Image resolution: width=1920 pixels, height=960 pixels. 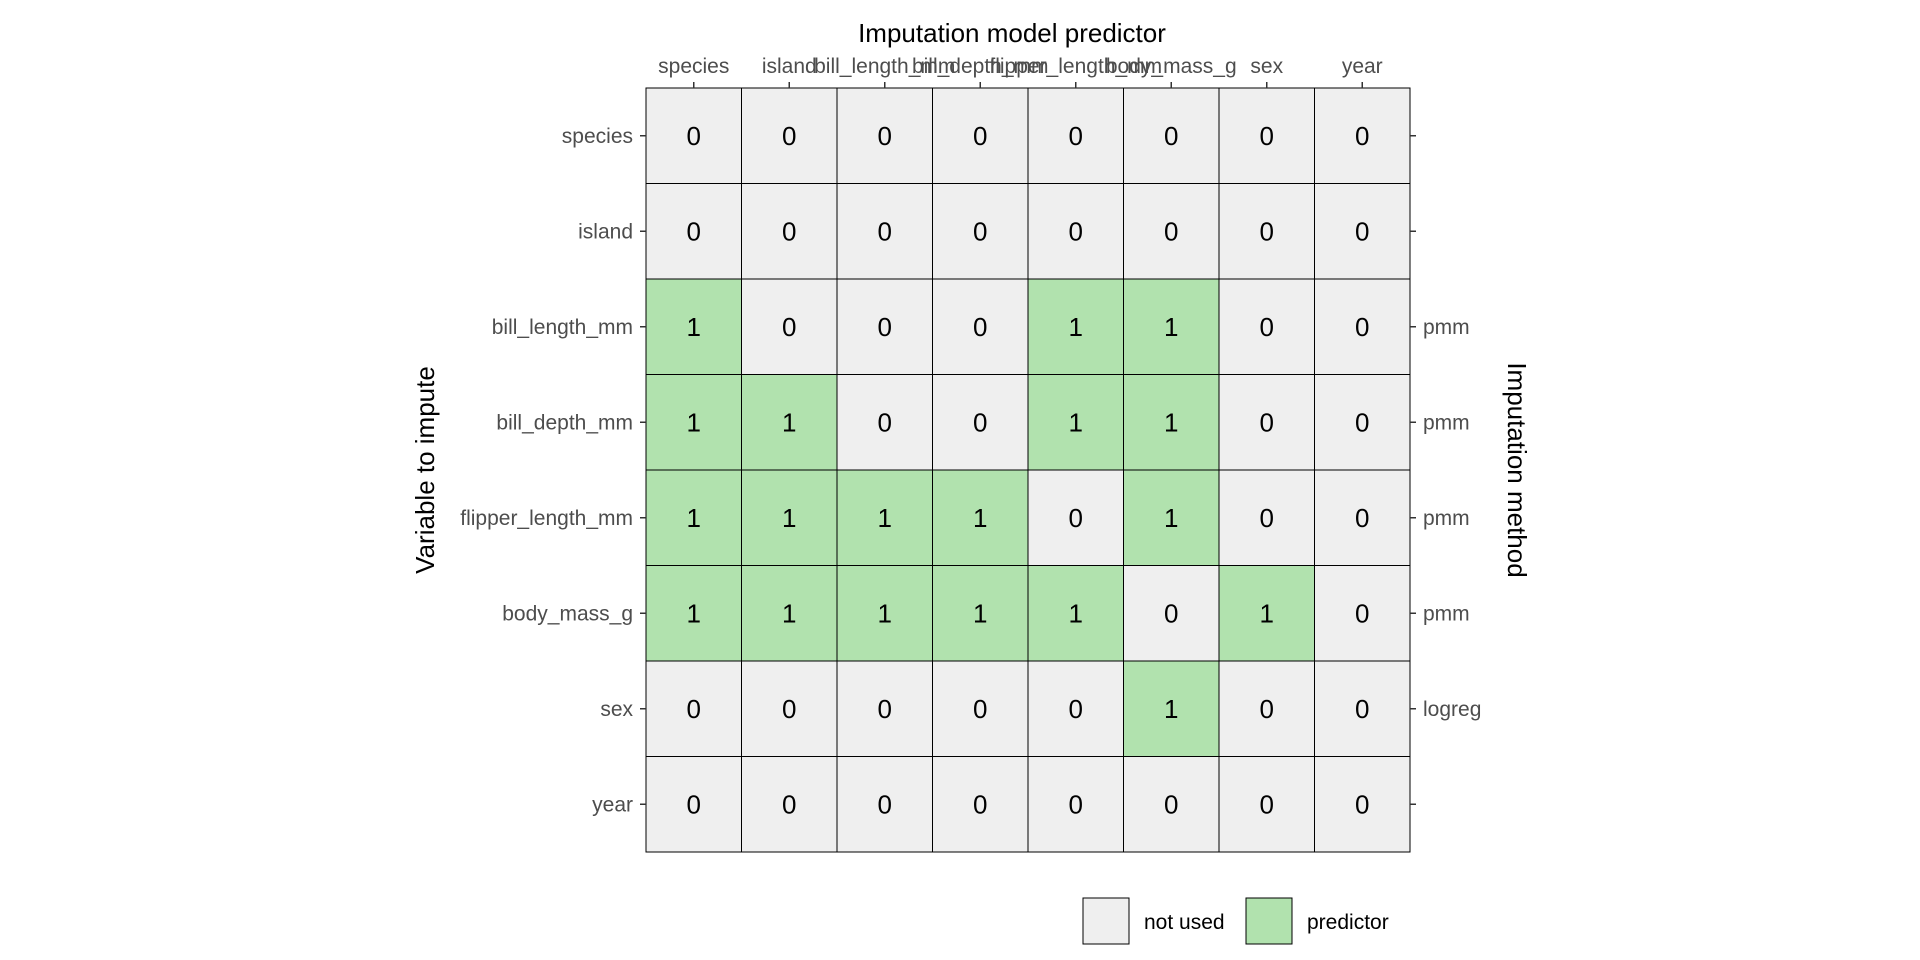 What do you see at coordinates (1517, 469) in the screenshot?
I see `y2-axis-label: Imputation method` at bounding box center [1517, 469].